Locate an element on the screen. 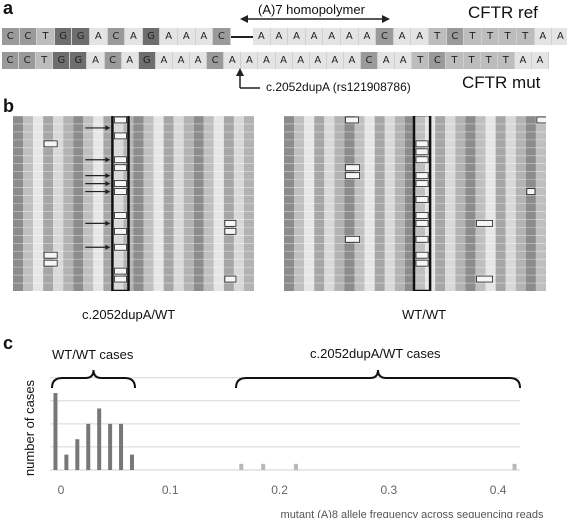 The height and width of the screenshot is (518, 567). homopolymer-arrow is located at coordinates (315, 19).